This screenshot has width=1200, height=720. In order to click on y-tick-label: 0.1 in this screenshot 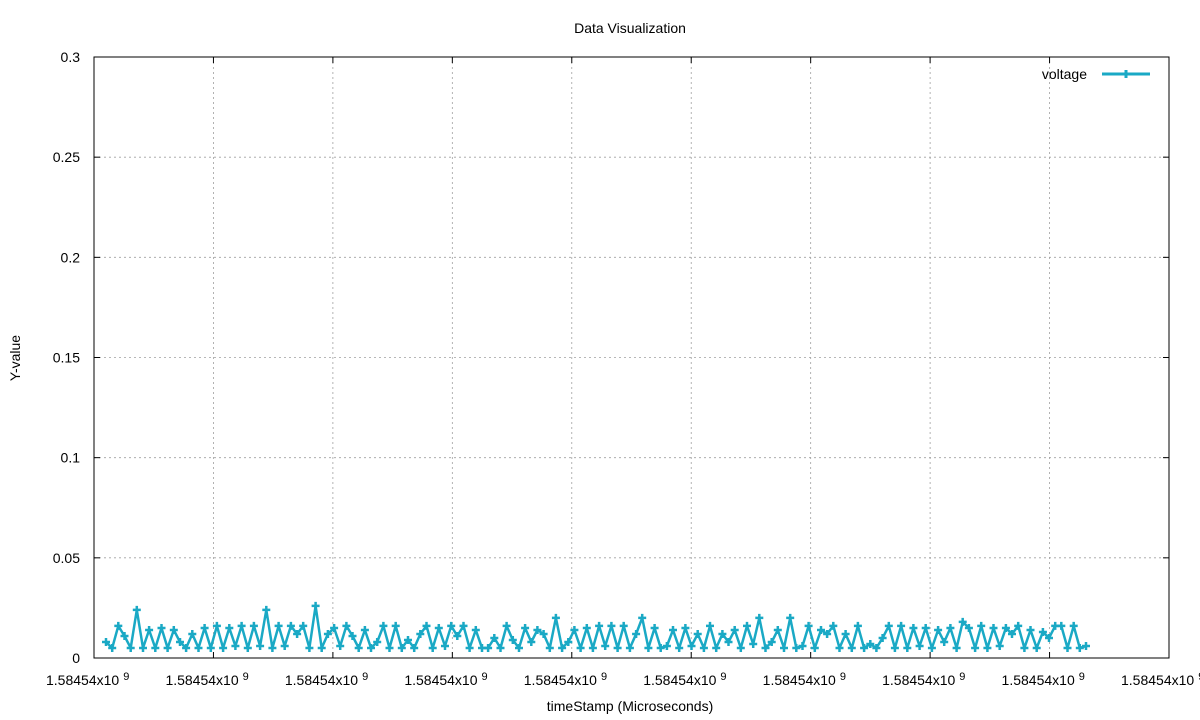, I will do `click(71, 458)`.